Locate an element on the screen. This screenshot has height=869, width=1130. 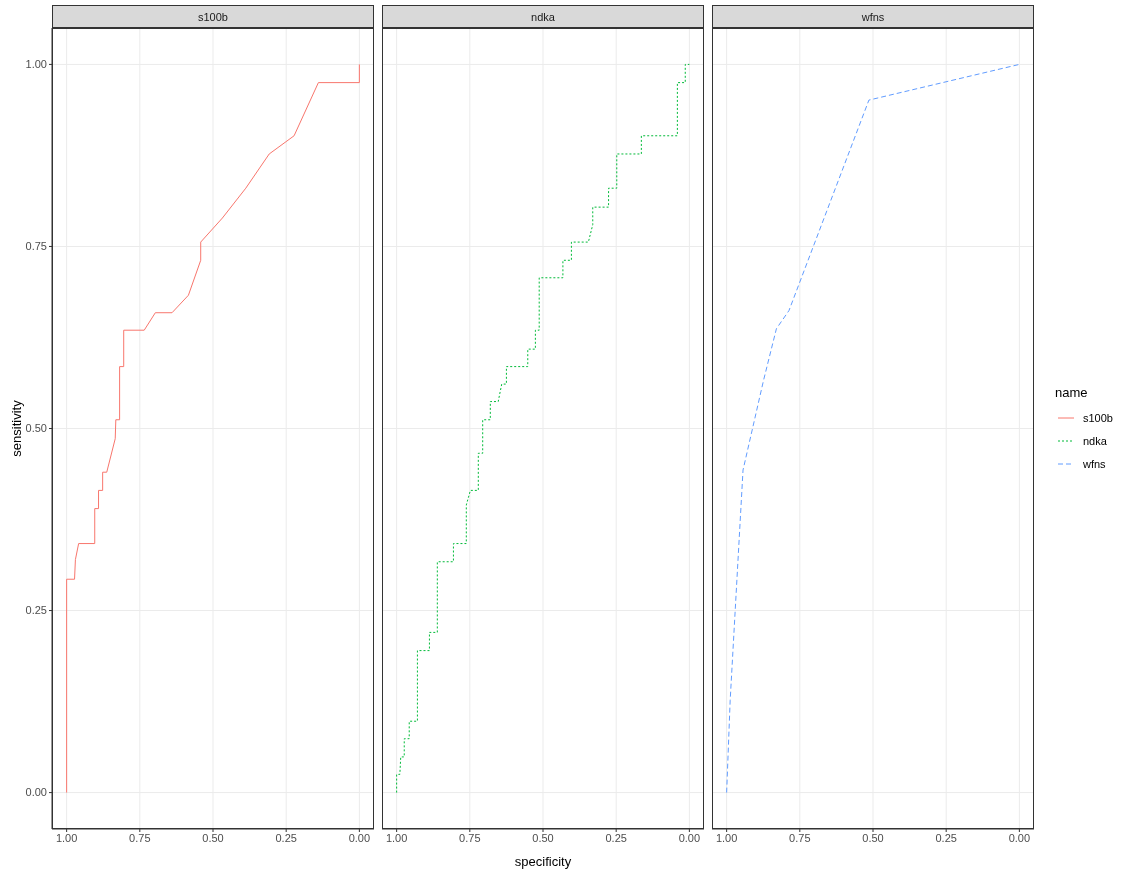
x-axis-title: specificity is located at coordinates (543, 861).